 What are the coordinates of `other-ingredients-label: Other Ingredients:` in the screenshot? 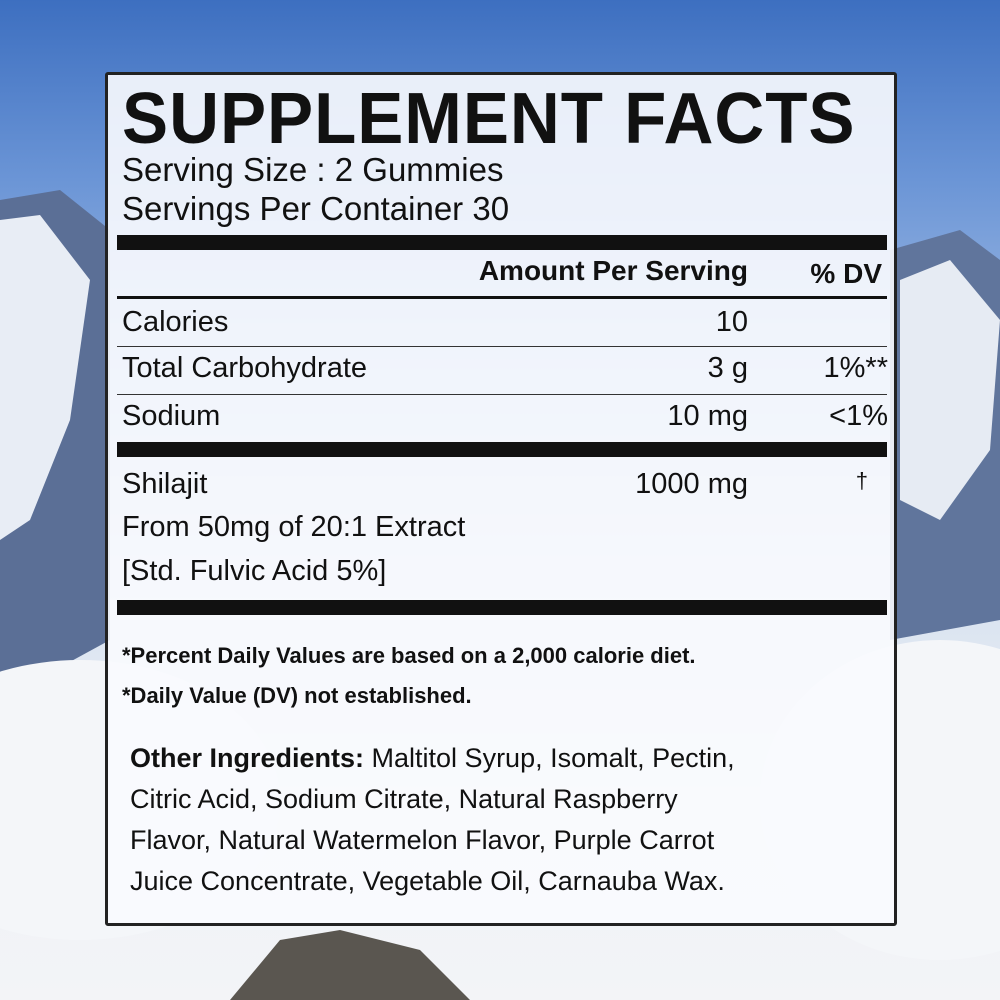 It's located at (247, 758).